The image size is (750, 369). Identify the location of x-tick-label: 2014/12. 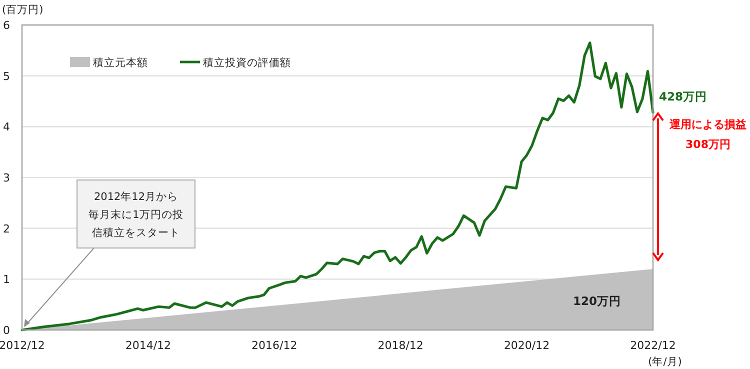
(148, 345).